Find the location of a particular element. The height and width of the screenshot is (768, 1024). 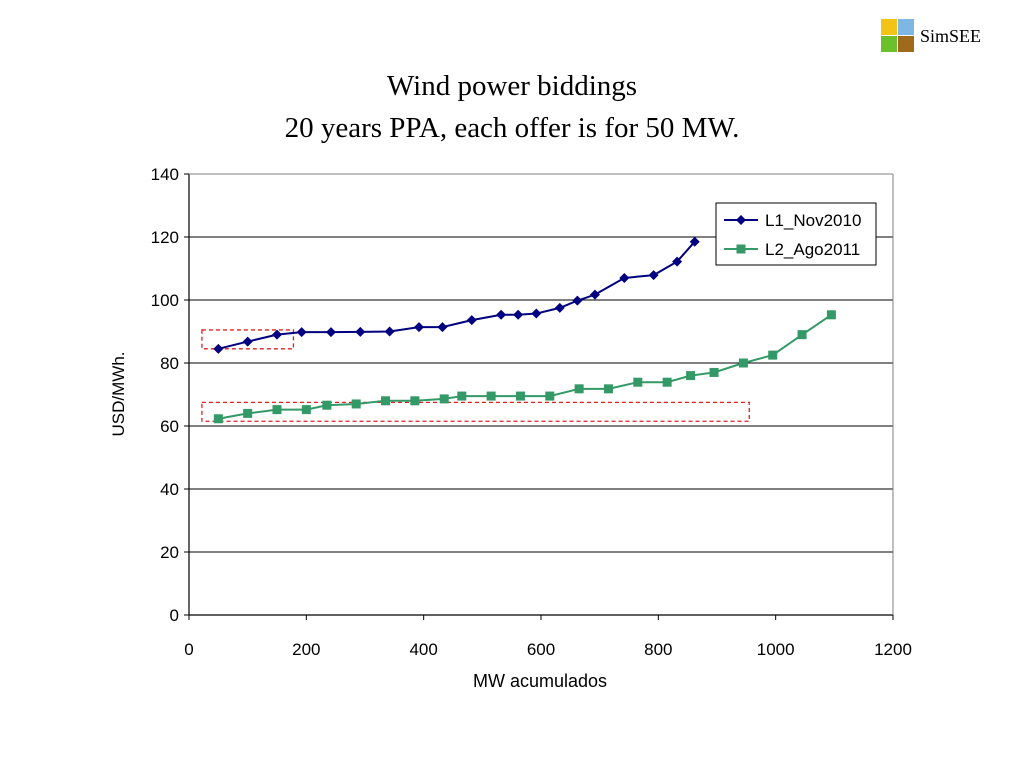

legend-entry-label: L2_Ago2011 is located at coordinates (812, 249).